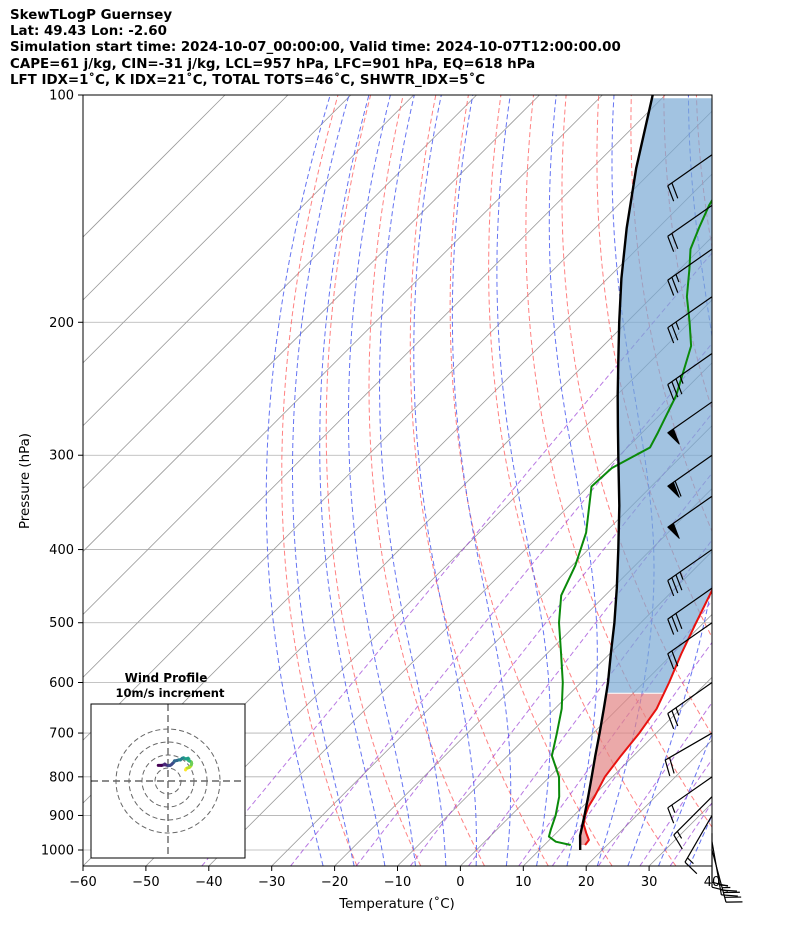 The width and height of the screenshot is (794, 937). What do you see at coordinates (61, 456) in the screenshot?
I see `y-tick-label: 300` at bounding box center [61, 456].